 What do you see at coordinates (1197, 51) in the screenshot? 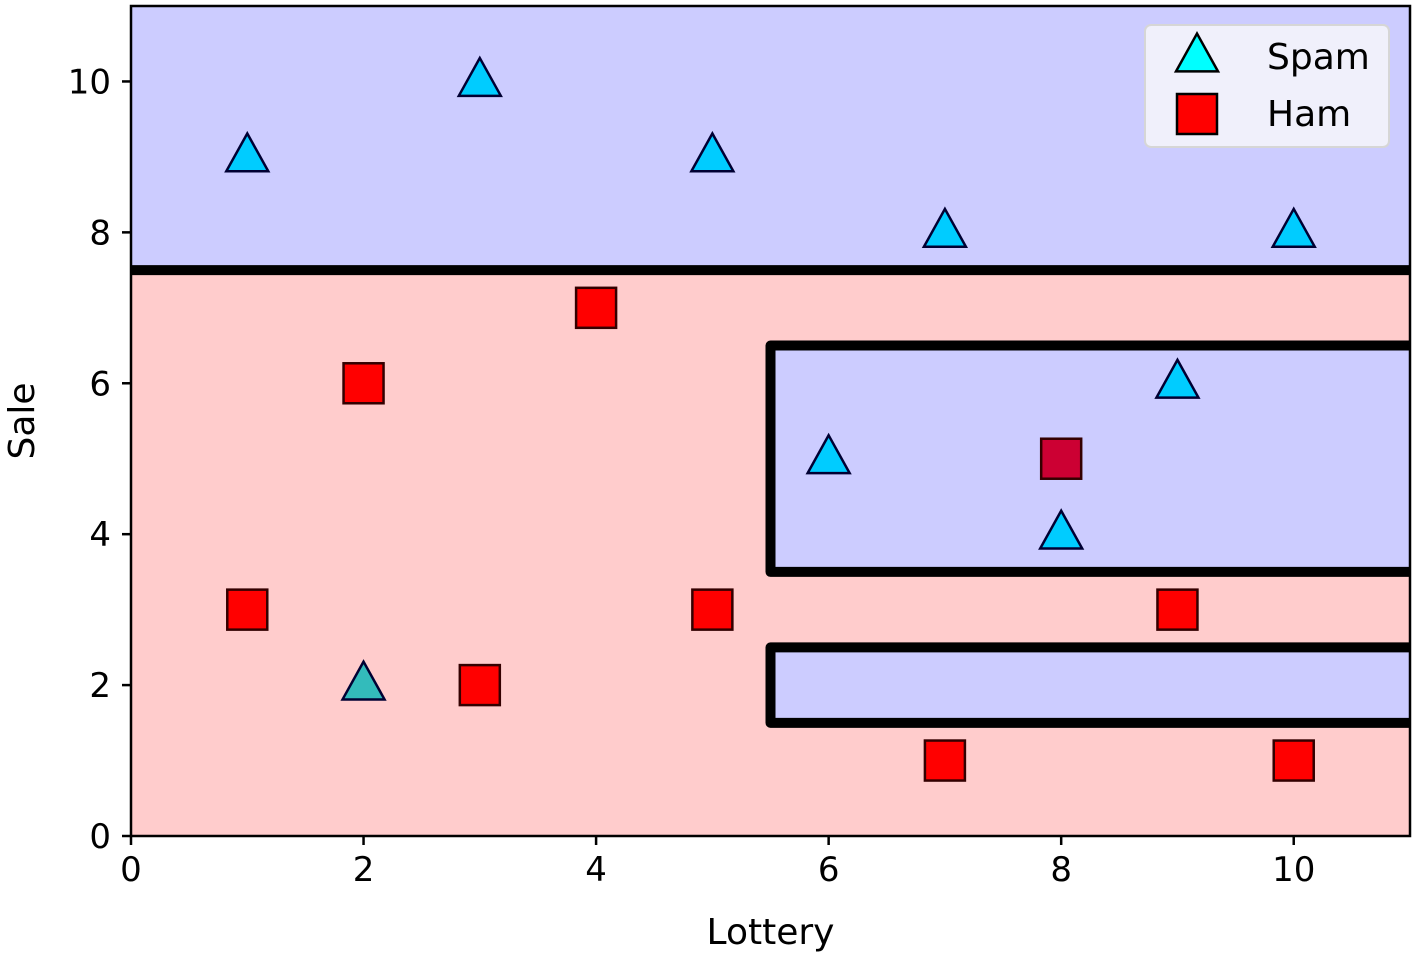
I see `legend-spam-marker` at bounding box center [1197, 51].